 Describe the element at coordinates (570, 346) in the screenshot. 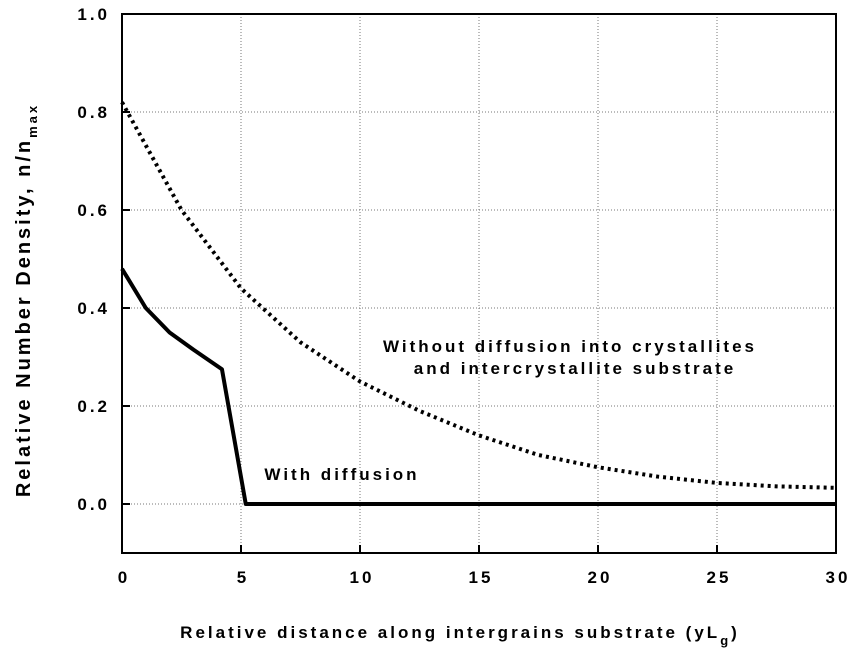

I see `annotation: Without diffusion into crystallites` at that location.